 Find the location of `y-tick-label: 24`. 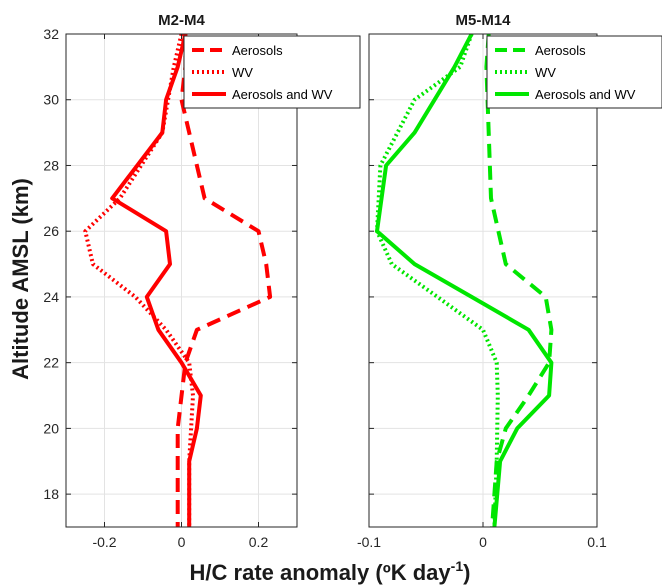

y-tick-label: 24 is located at coordinates (51, 297).